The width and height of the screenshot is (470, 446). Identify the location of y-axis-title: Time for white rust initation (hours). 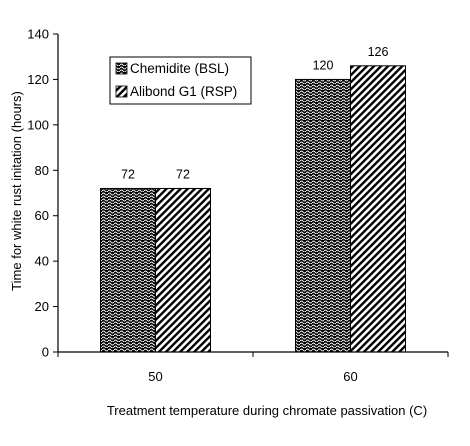
(16, 191).